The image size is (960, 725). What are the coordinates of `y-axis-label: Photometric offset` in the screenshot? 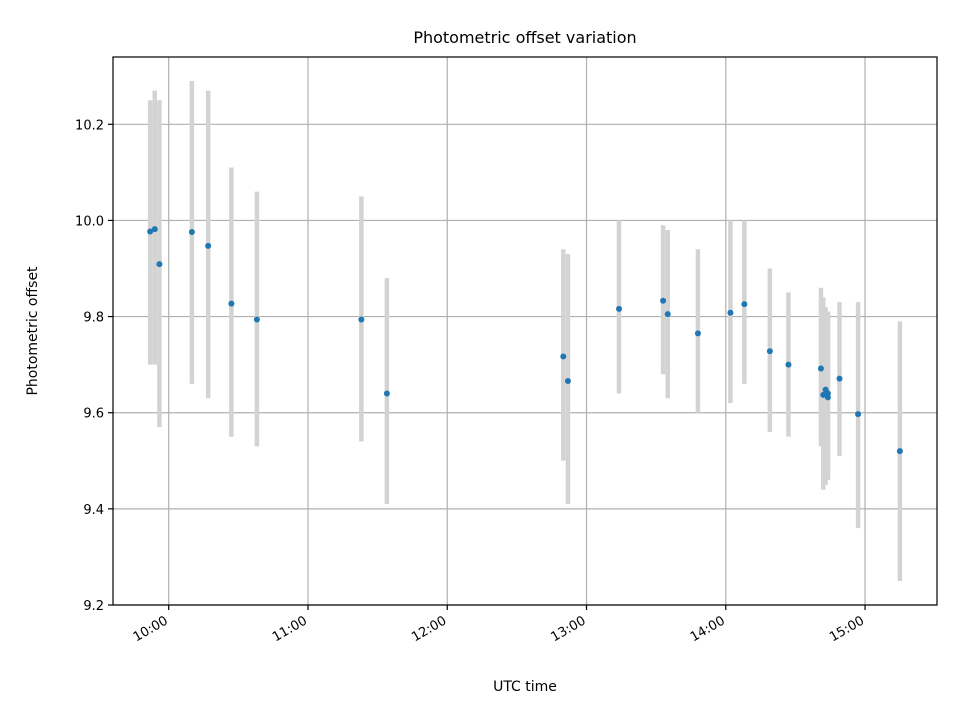 It's located at (33, 331).